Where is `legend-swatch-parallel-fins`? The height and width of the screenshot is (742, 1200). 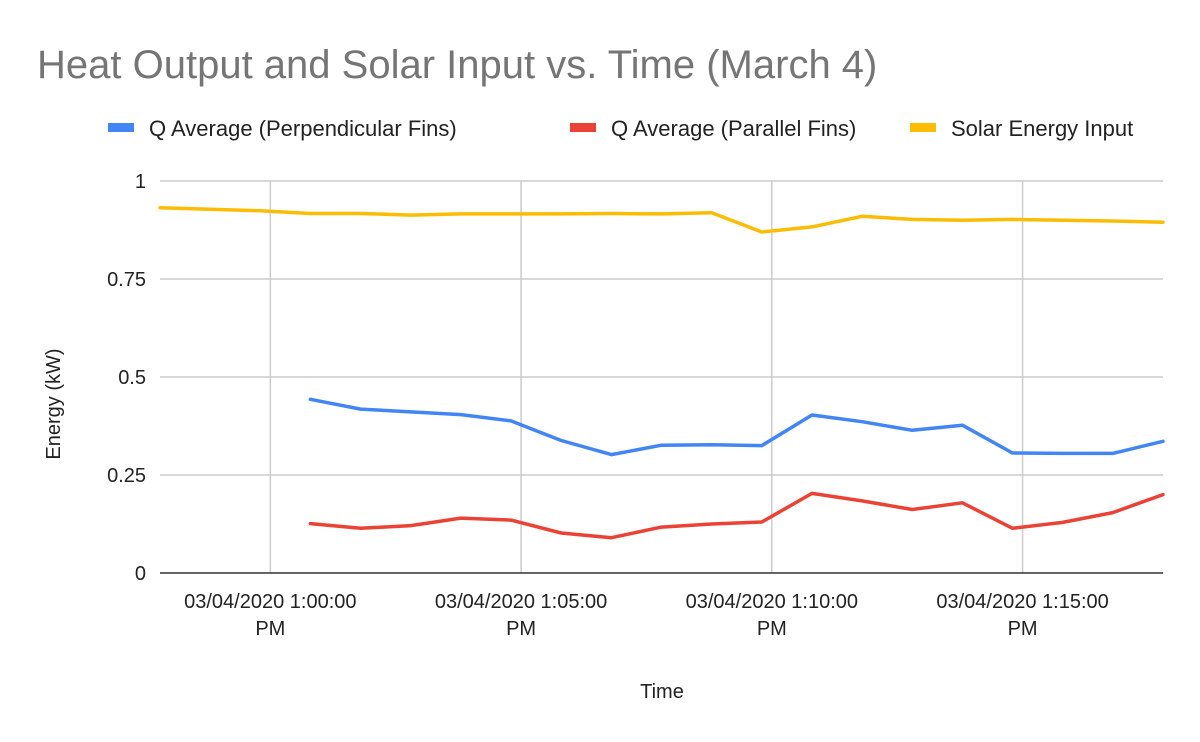 legend-swatch-parallel-fins is located at coordinates (583, 127).